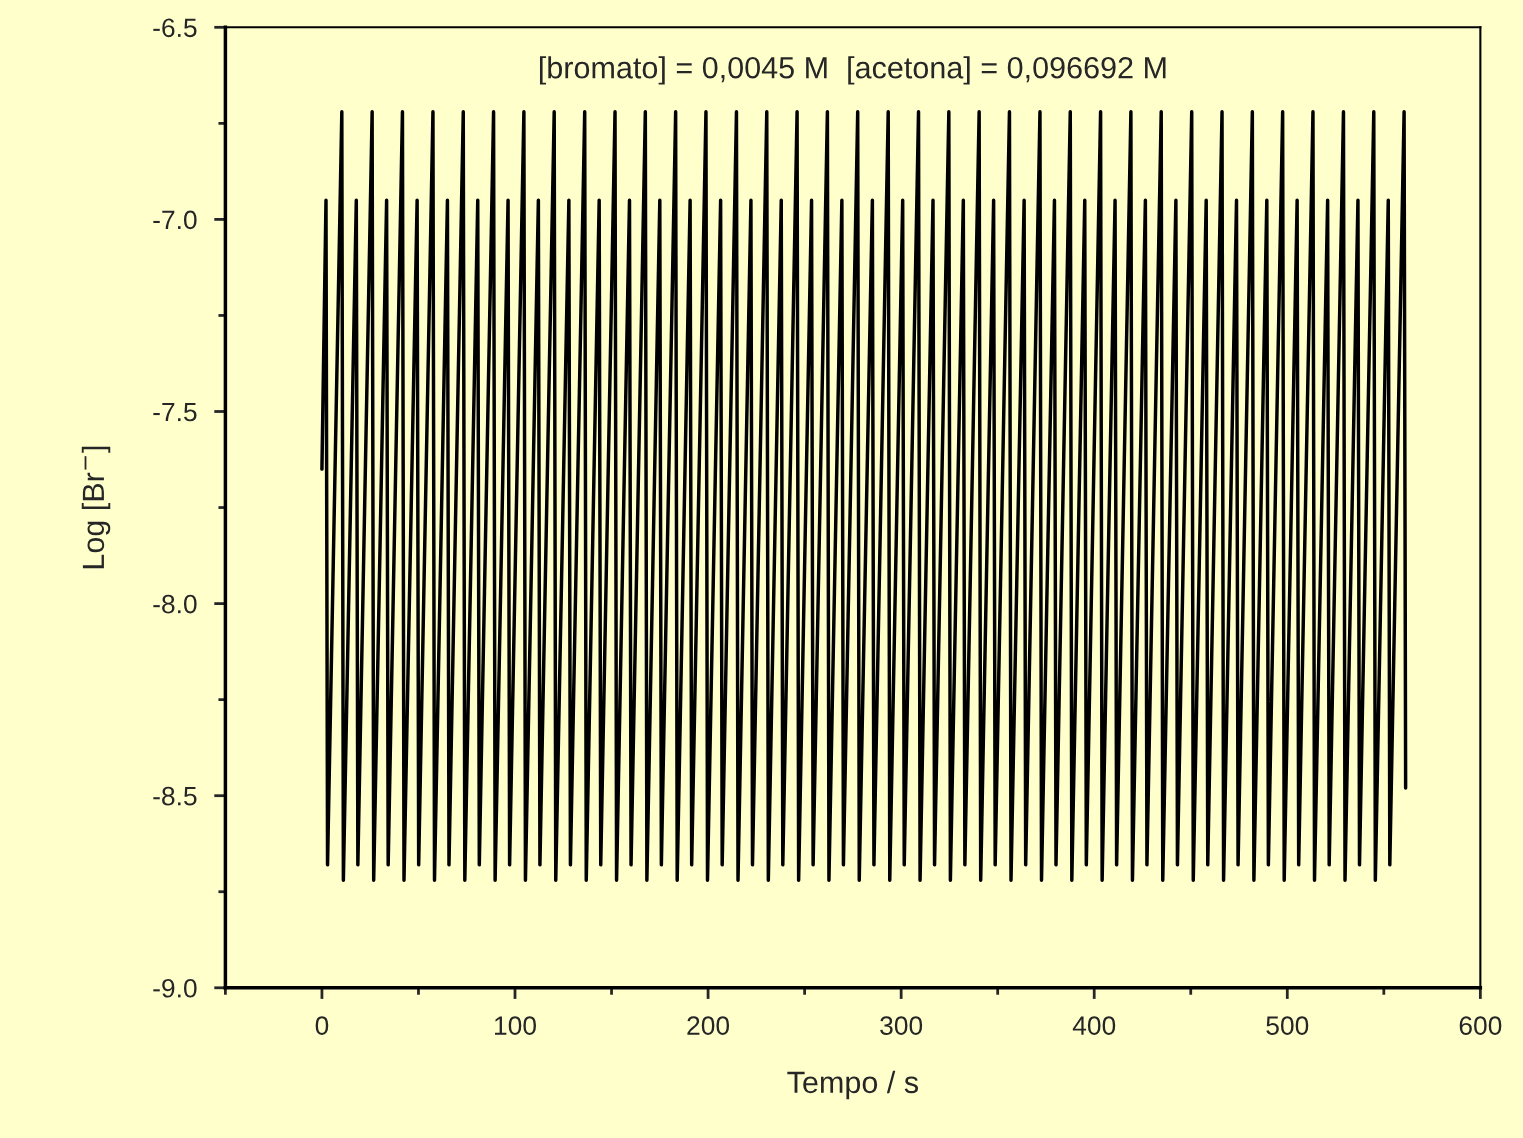  What do you see at coordinates (852, 70) in the screenshot?
I see `annotation: [bromato] = 0,0045 M [acetona] = 0,096692 M` at bounding box center [852, 70].